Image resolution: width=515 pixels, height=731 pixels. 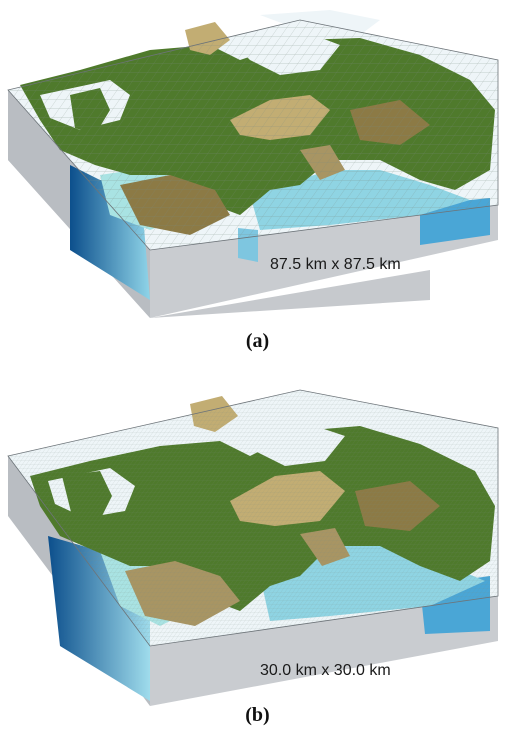 I want to click on resolution-label-b: 30.0 km x 30.0 km, so click(x=325, y=670).